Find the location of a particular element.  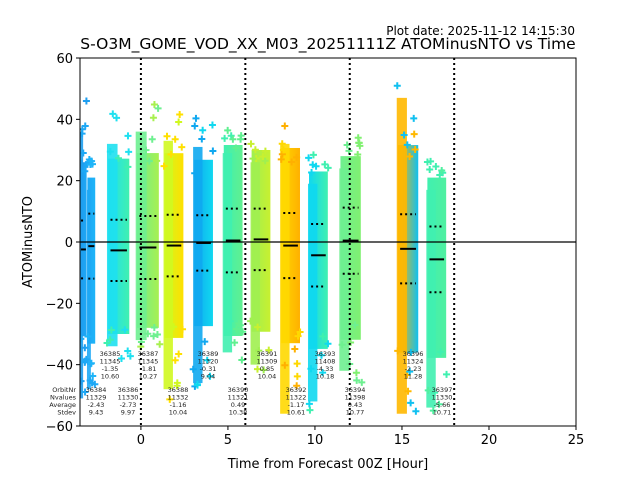

y-tick-label: 60 is located at coordinates (64, 59).